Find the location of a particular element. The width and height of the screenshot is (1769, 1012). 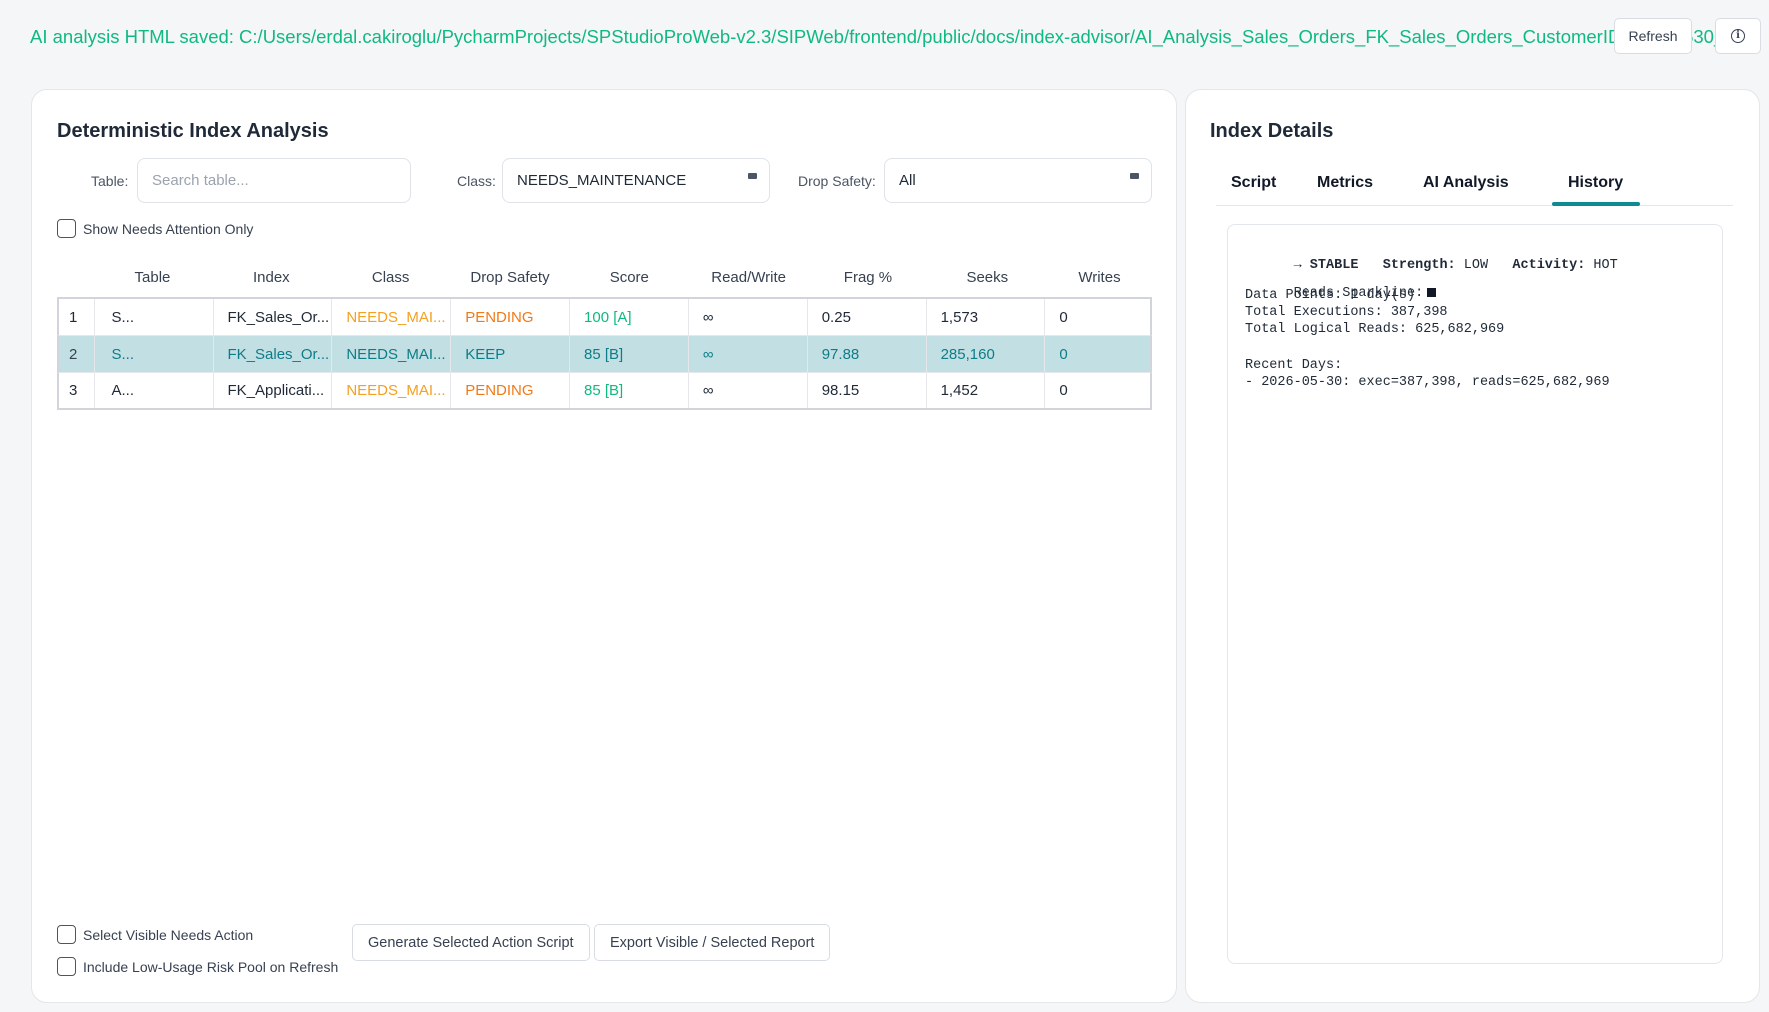

column-header-read-write: Read/Write is located at coordinates (749, 277).